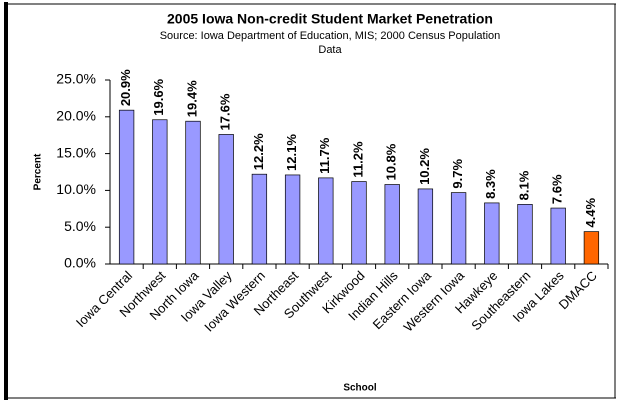  Describe the element at coordinates (324, 155) in the screenshot. I see `value-label: 11.7%` at that location.